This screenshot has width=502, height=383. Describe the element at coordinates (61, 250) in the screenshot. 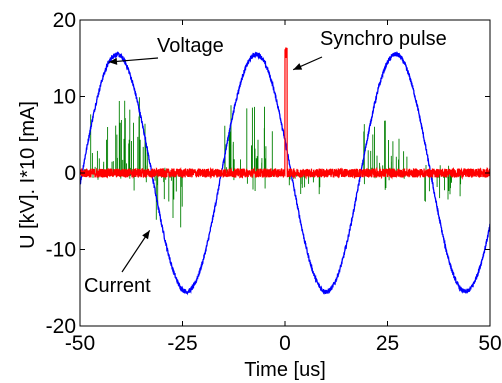

I see `y-tick-label: -10` at that location.